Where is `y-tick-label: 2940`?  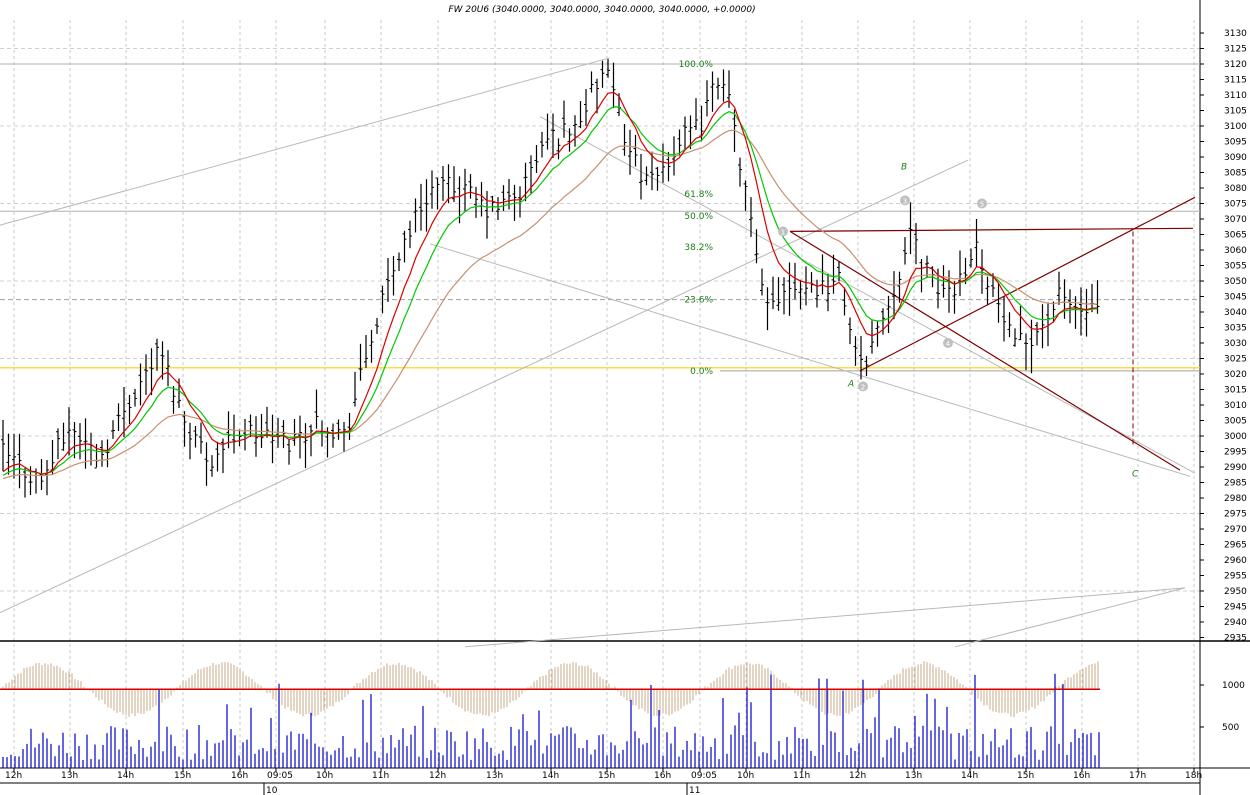 y-tick-label: 2940 is located at coordinates (1235, 623).